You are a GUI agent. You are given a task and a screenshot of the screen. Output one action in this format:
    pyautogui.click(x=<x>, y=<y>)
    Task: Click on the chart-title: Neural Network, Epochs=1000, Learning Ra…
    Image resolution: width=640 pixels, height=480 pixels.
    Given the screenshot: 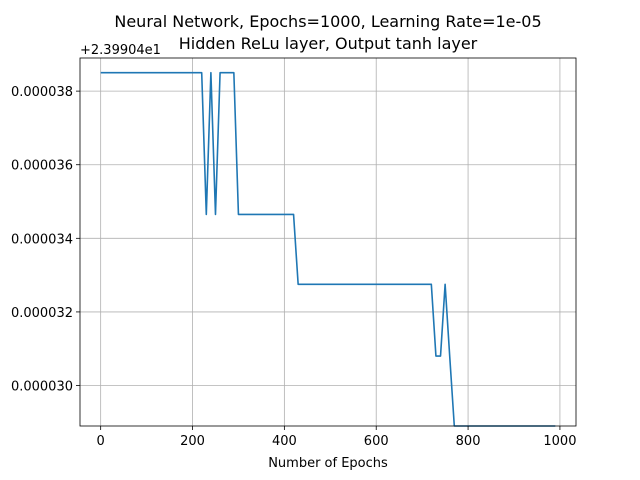 What is the action you would take?
    pyautogui.click(x=327, y=21)
    